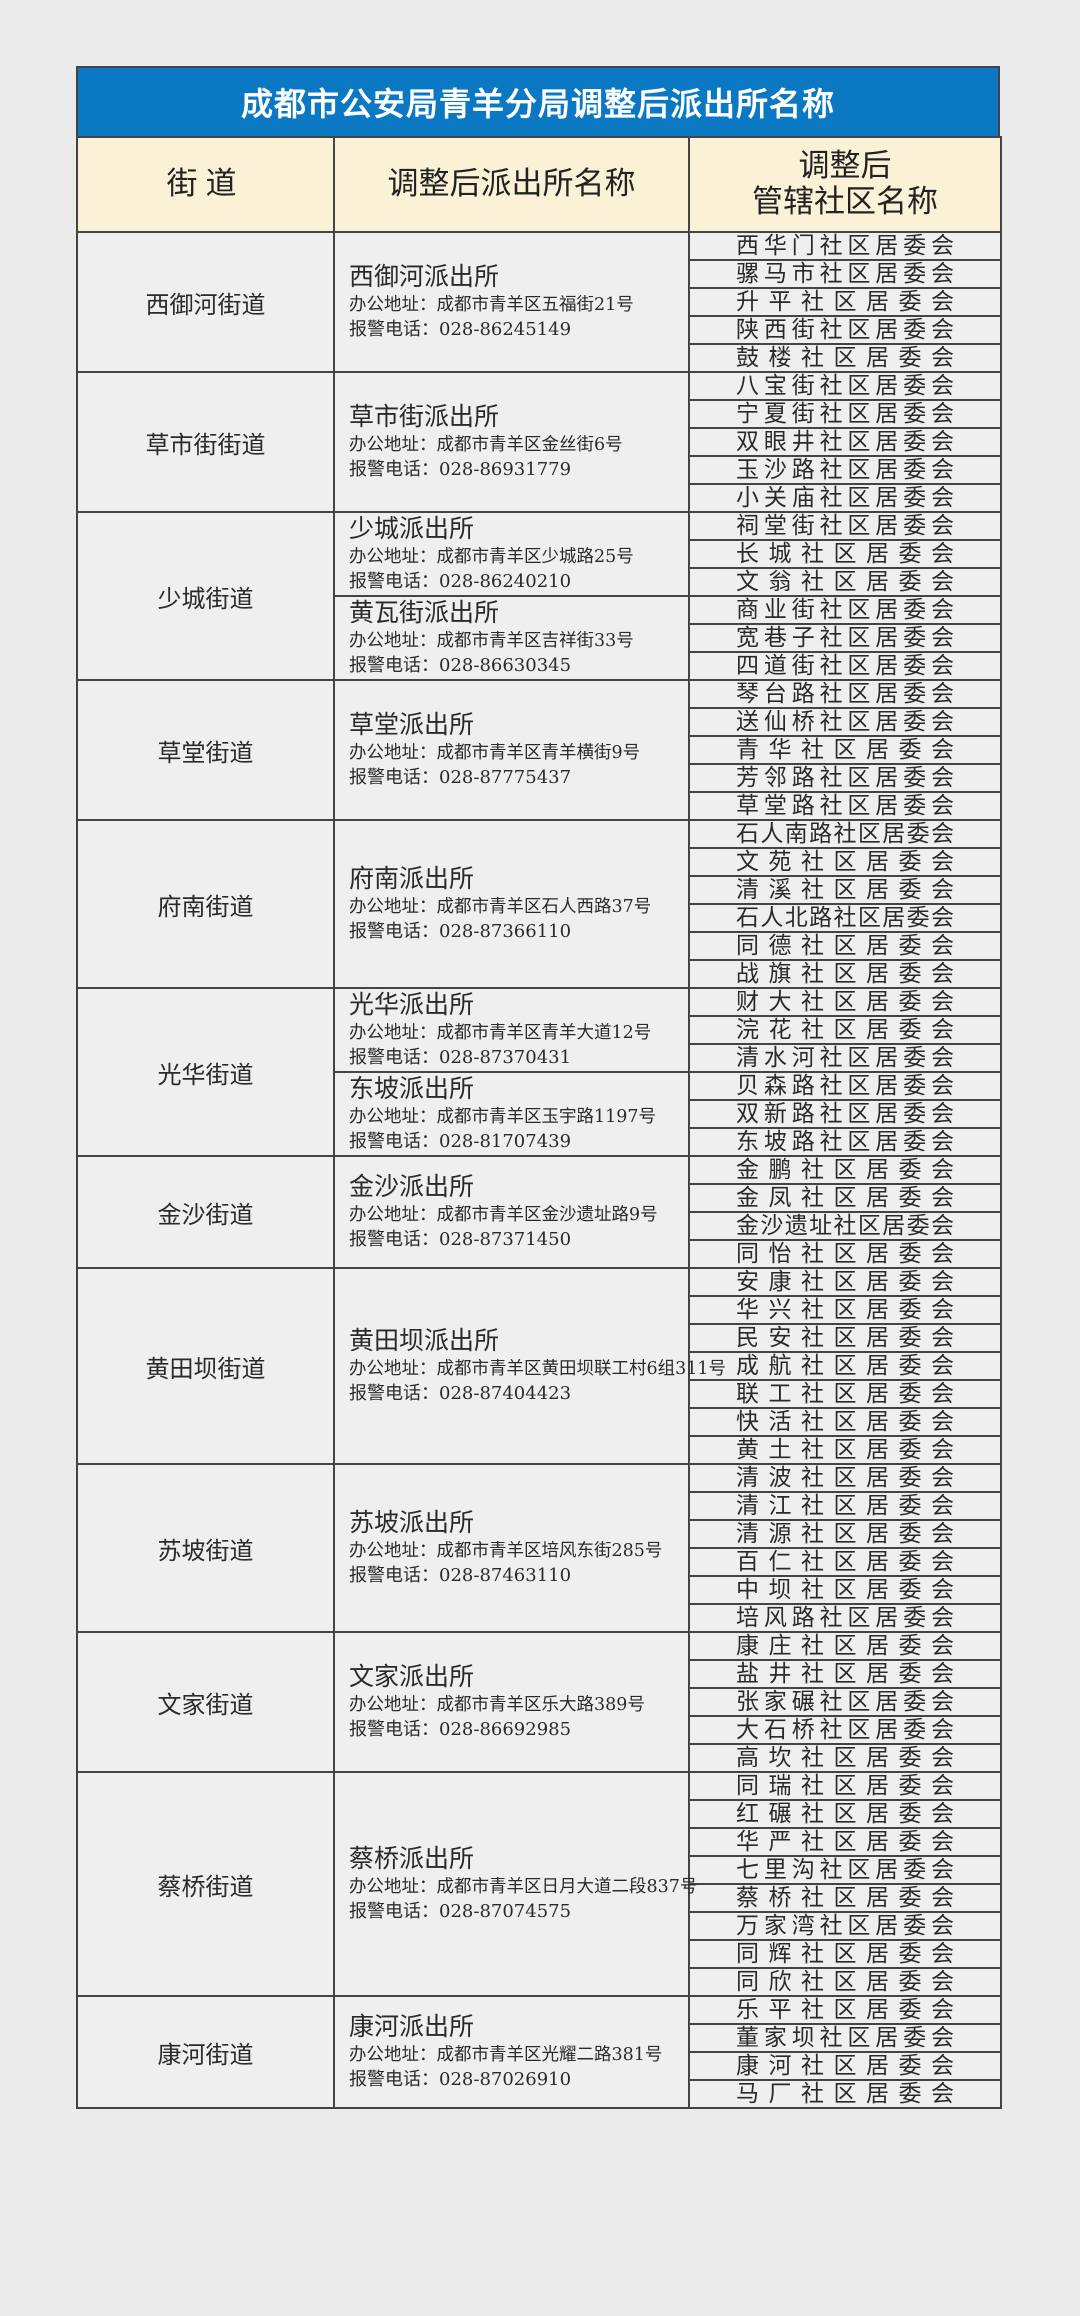 This screenshot has width=1080, height=2316. Describe the element at coordinates (845, 1506) in the screenshot. I see `community-name: 清江社区居委会` at that location.